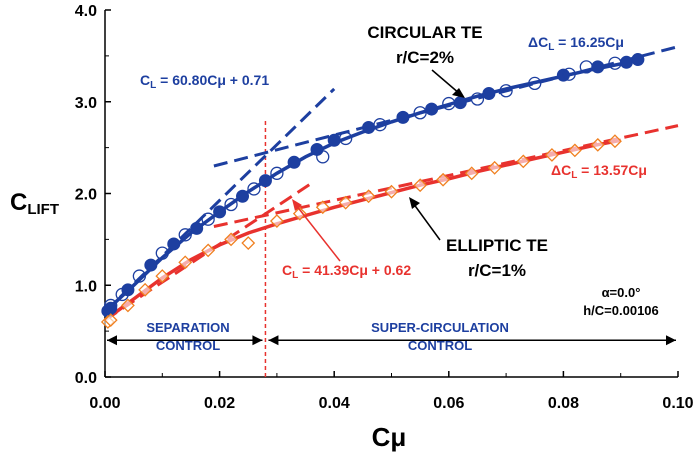 Image resolution: width=699 pixels, height=458 pixels. Describe the element at coordinates (86, 195) in the screenshot. I see `y-tick-label: 2.0` at that location.